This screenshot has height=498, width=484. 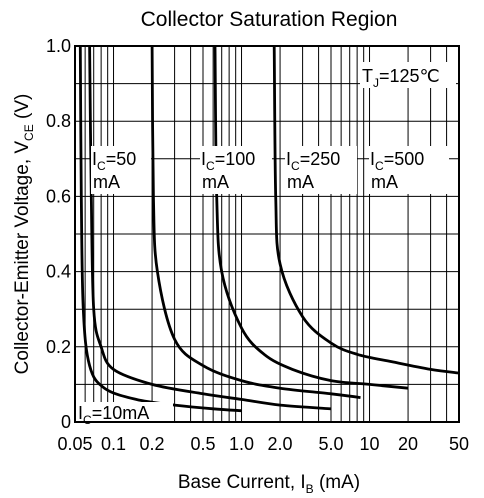 I want to click on x-tick-label: 0.2, so click(x=152, y=444).